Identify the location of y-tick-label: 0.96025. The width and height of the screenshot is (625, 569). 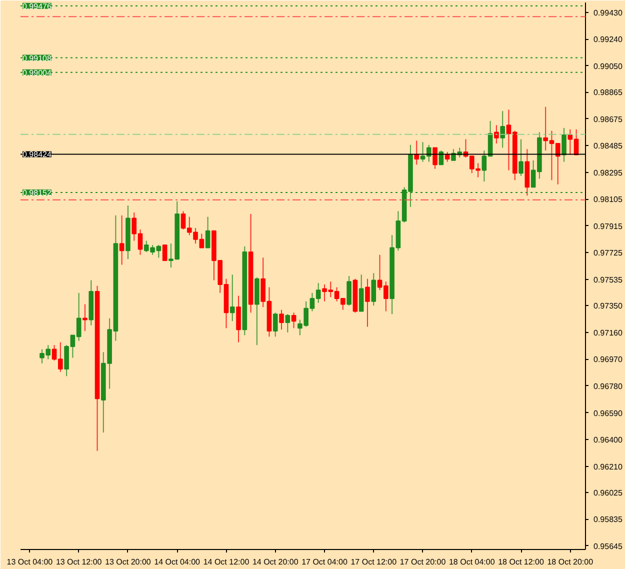
(608, 493).